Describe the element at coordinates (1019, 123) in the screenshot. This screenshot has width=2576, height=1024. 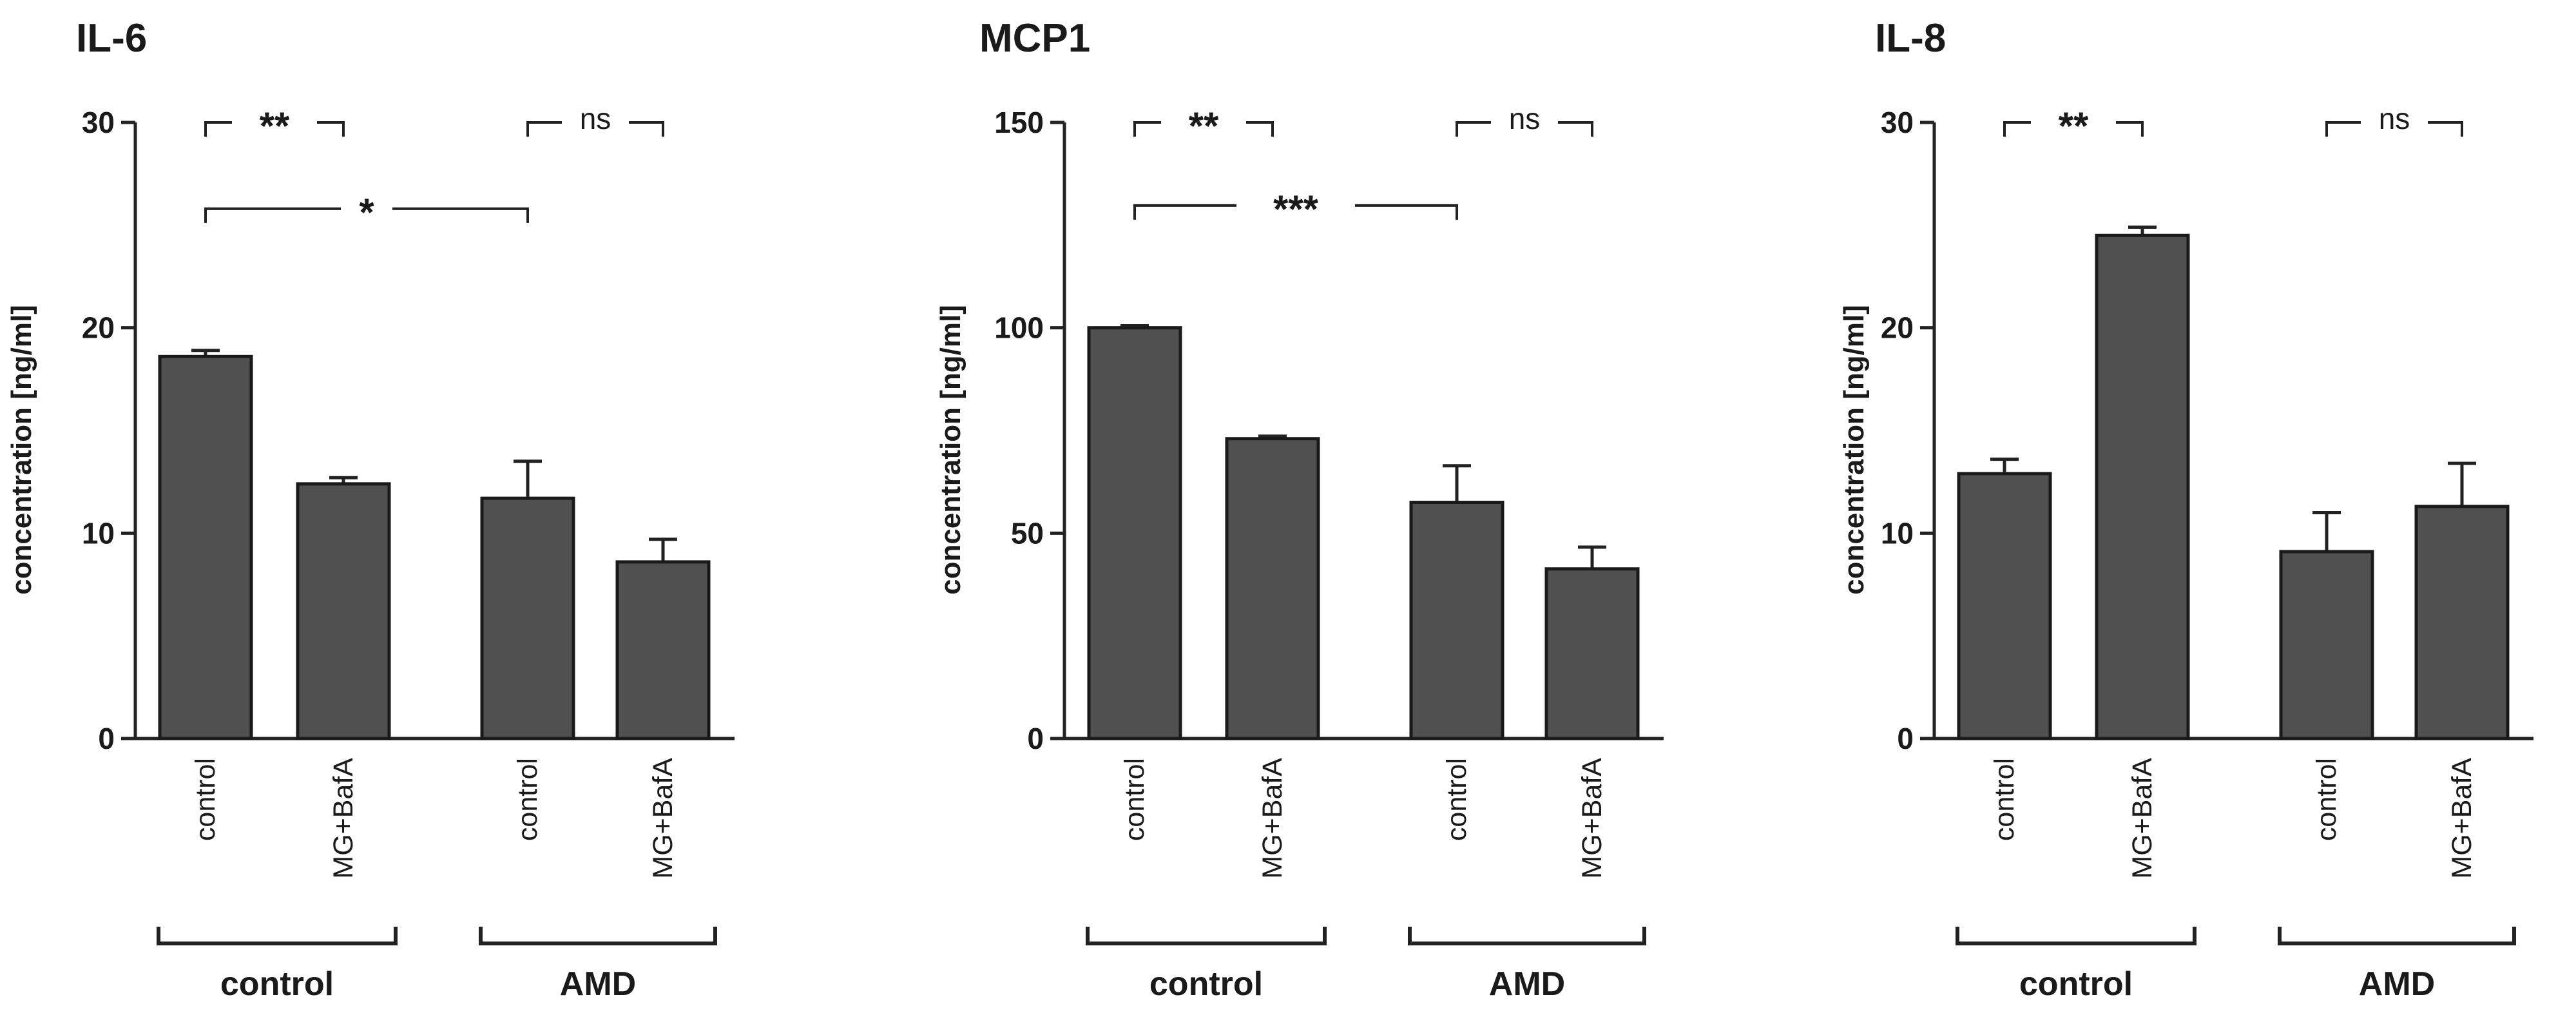
I see `y-tick-label: 150` at that location.